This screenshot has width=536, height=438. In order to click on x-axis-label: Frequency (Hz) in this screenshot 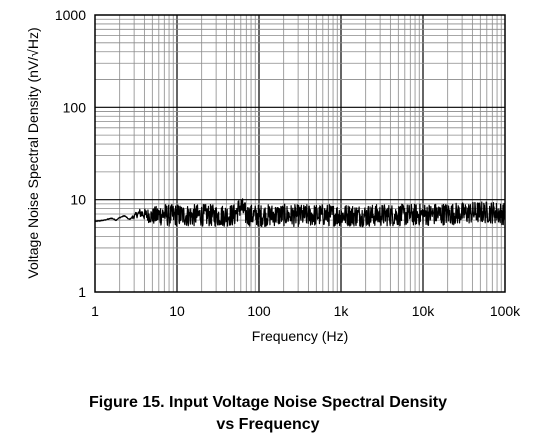, I will do `click(300, 336)`.